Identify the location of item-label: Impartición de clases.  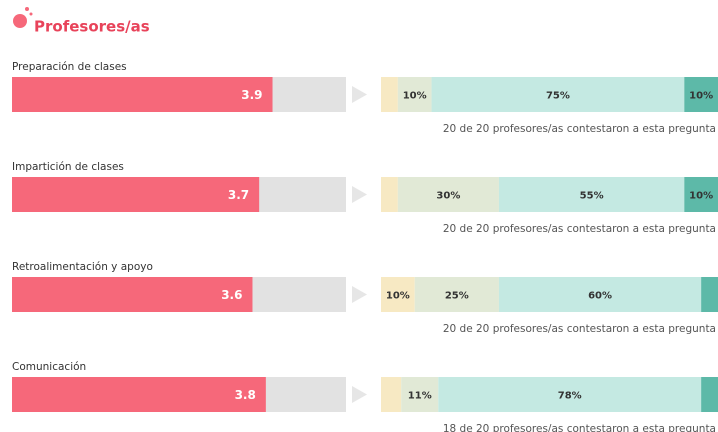
(68, 167).